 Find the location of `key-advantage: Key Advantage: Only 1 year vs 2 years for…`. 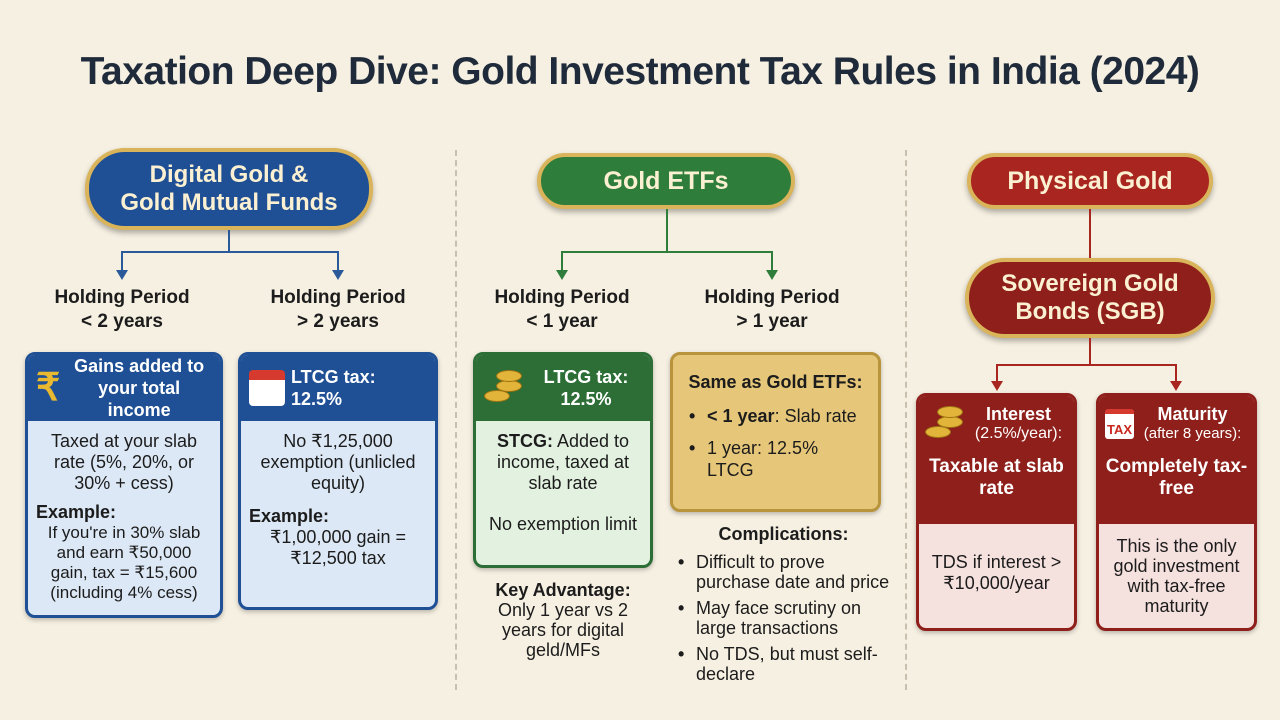

key-advantage: Key Advantage: Only 1 year vs 2 years for… is located at coordinates (563, 620).